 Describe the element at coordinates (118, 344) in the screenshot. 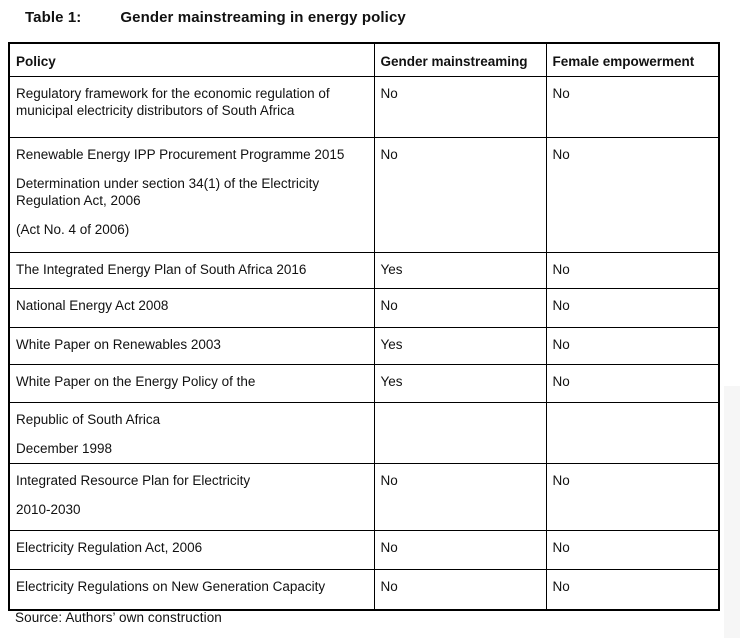

I see `policy-paragraph: White Paper on Renewables 2003` at that location.